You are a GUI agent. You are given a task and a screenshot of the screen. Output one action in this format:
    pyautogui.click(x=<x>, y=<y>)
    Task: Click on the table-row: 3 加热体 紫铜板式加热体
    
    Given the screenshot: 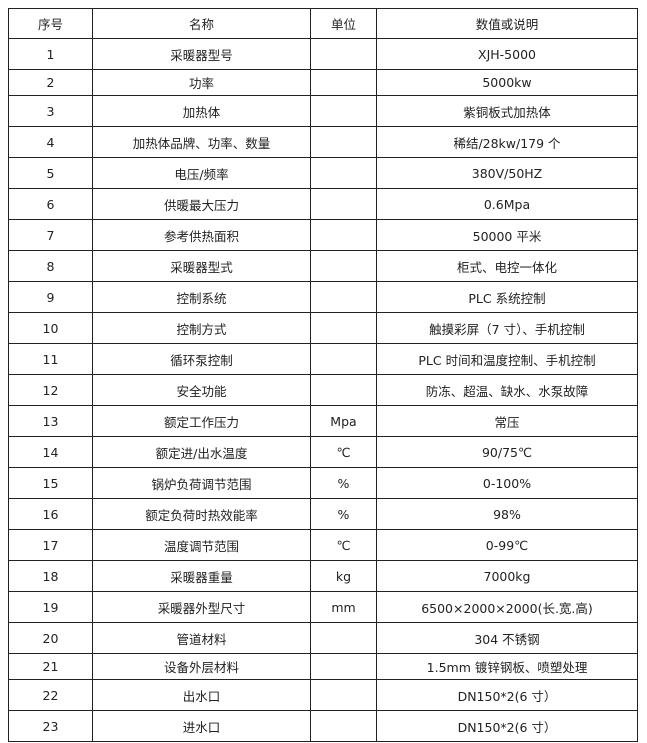 What is the action you would take?
    pyautogui.click(x=323, y=111)
    